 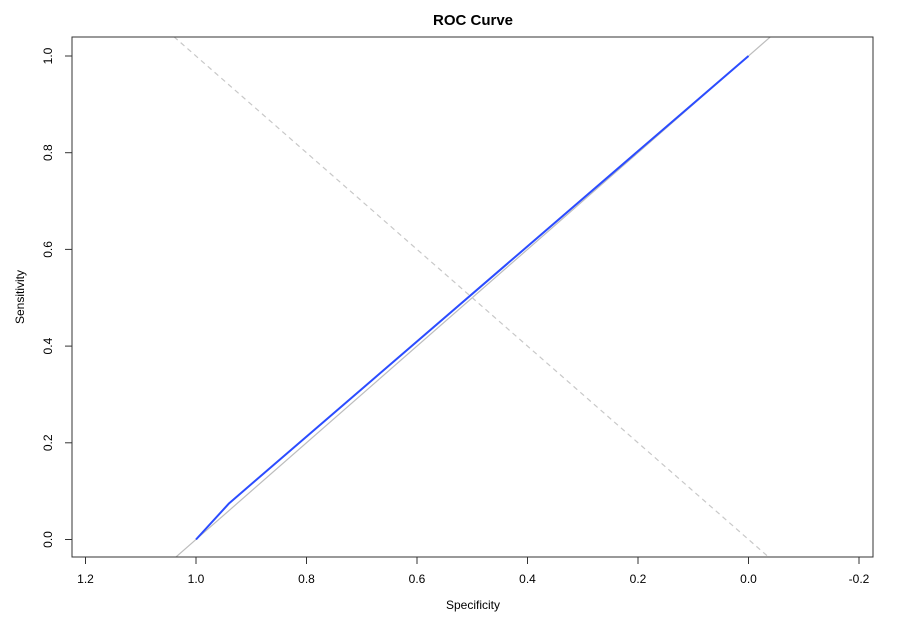 What do you see at coordinates (196, 579) in the screenshot?
I see `x-tick-label: 1.0` at bounding box center [196, 579].